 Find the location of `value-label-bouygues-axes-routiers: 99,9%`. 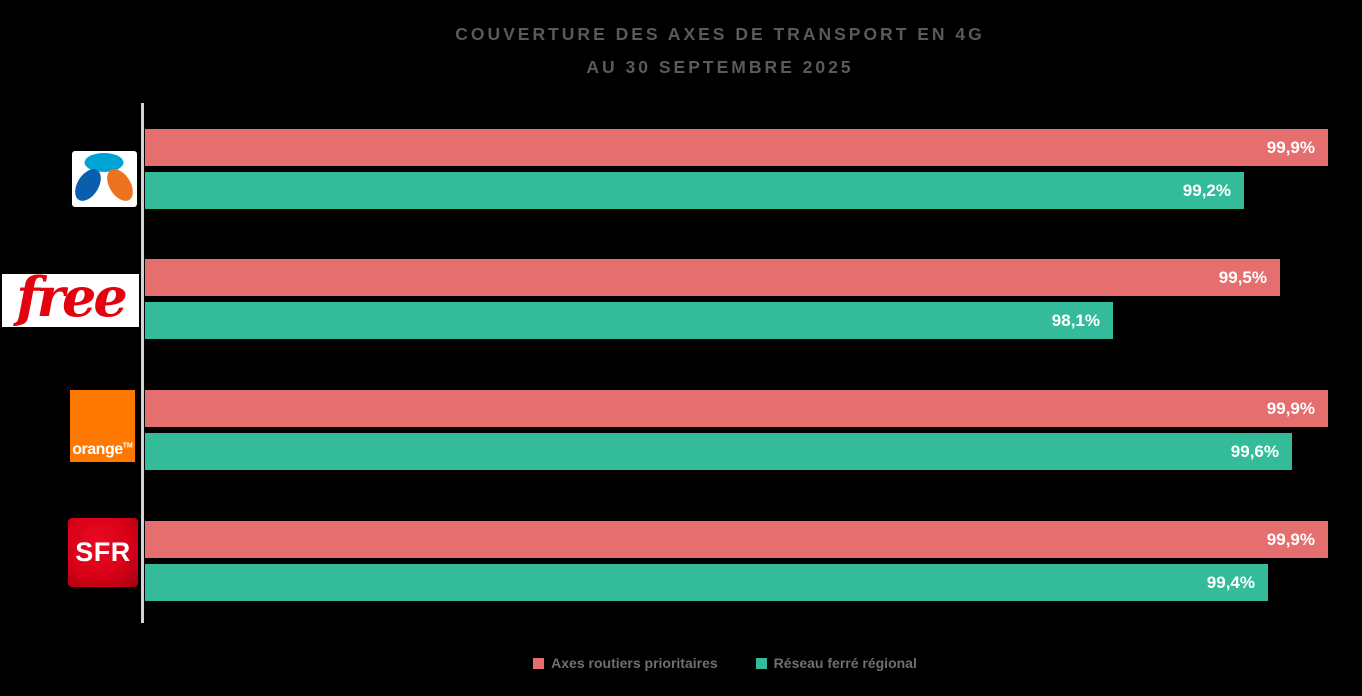

value-label-bouygues-axes-routiers: 99,9% is located at coordinates (1290, 147).